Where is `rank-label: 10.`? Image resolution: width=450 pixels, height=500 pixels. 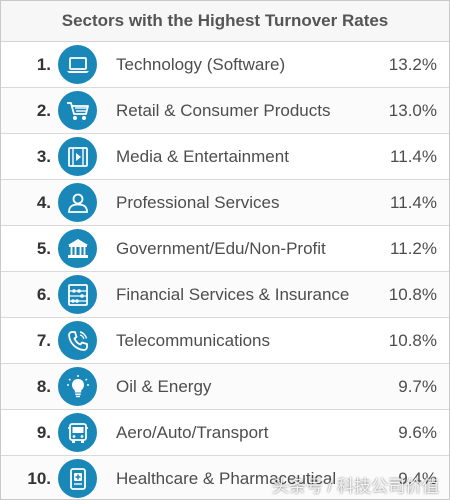
rank-label: 10. is located at coordinates (39, 478).